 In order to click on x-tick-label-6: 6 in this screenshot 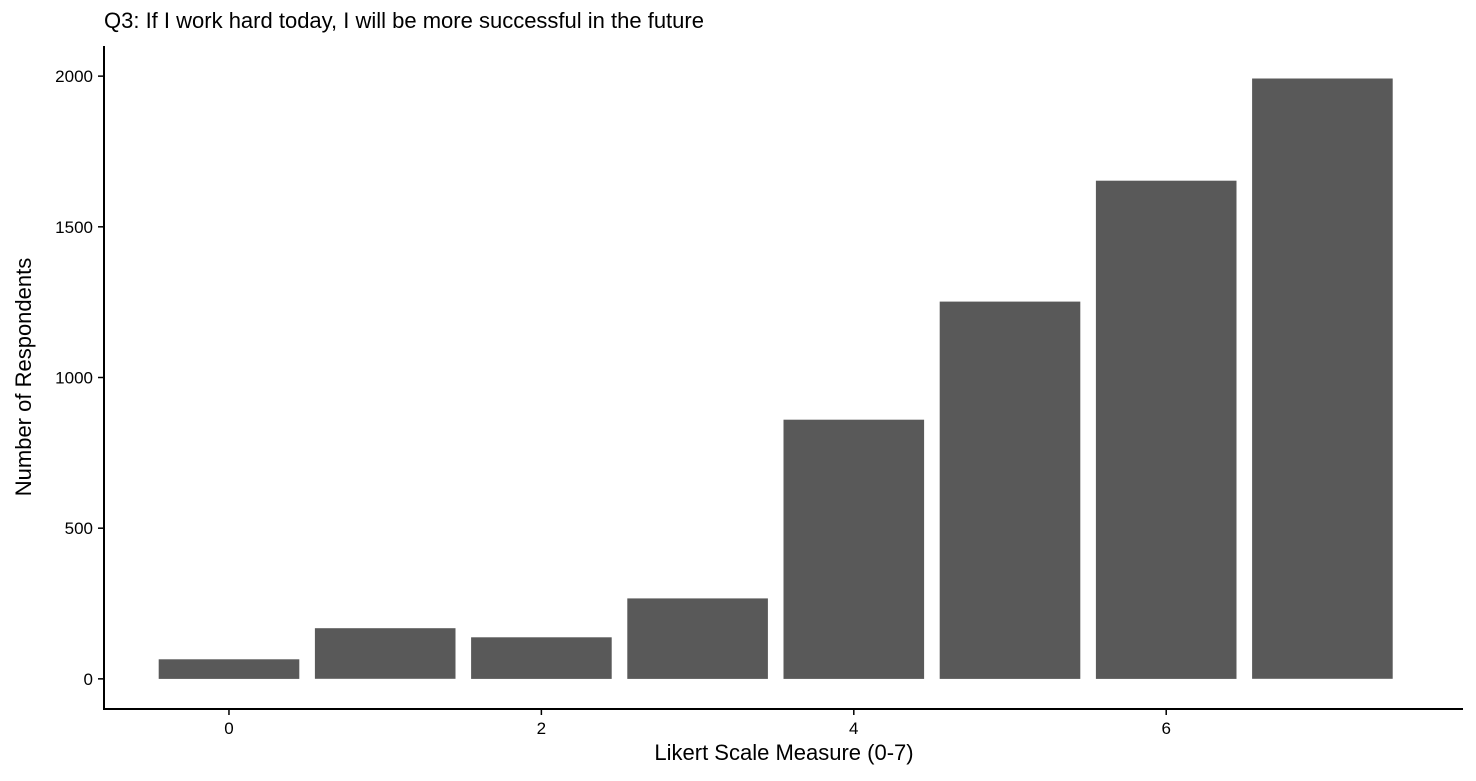, I will do `click(1165, 728)`.